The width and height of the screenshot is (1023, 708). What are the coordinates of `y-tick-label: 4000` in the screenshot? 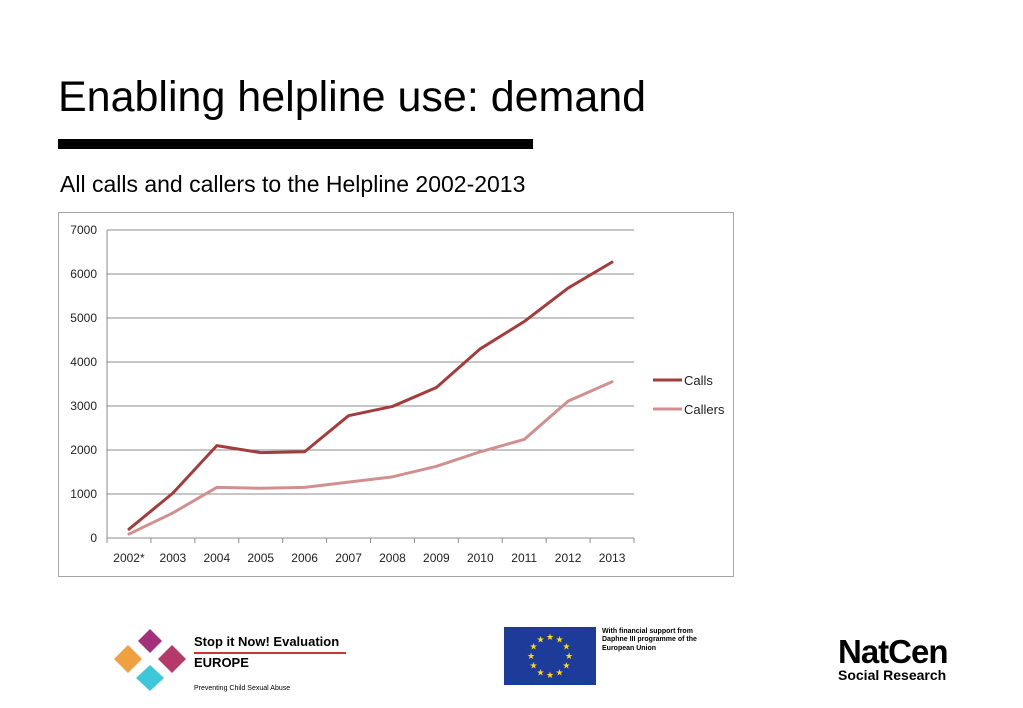 It's located at (83, 362).